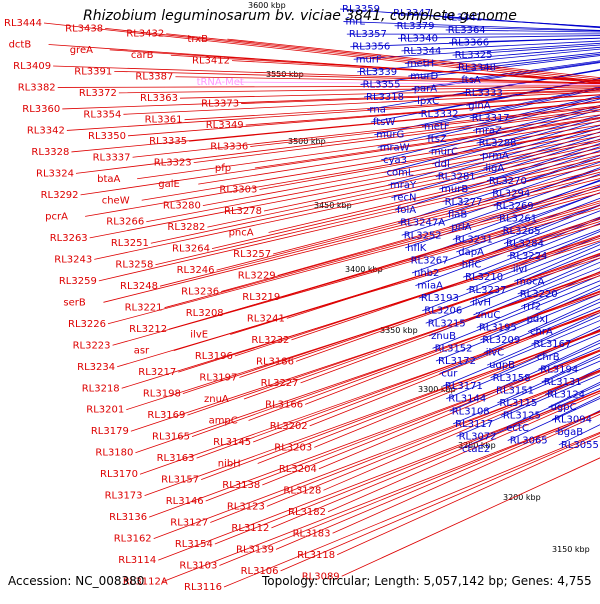 The width and height of the screenshot is (600, 604). Describe the element at coordinates (481, 302) in the screenshot. I see `gene-label-right: ilvH` at that location.